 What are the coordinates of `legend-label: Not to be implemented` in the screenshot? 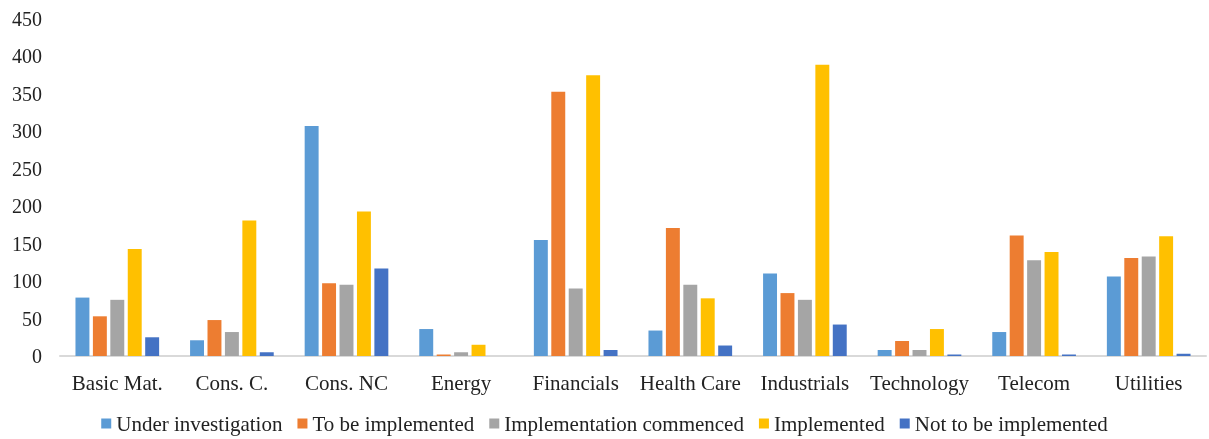 It's located at (1011, 423).